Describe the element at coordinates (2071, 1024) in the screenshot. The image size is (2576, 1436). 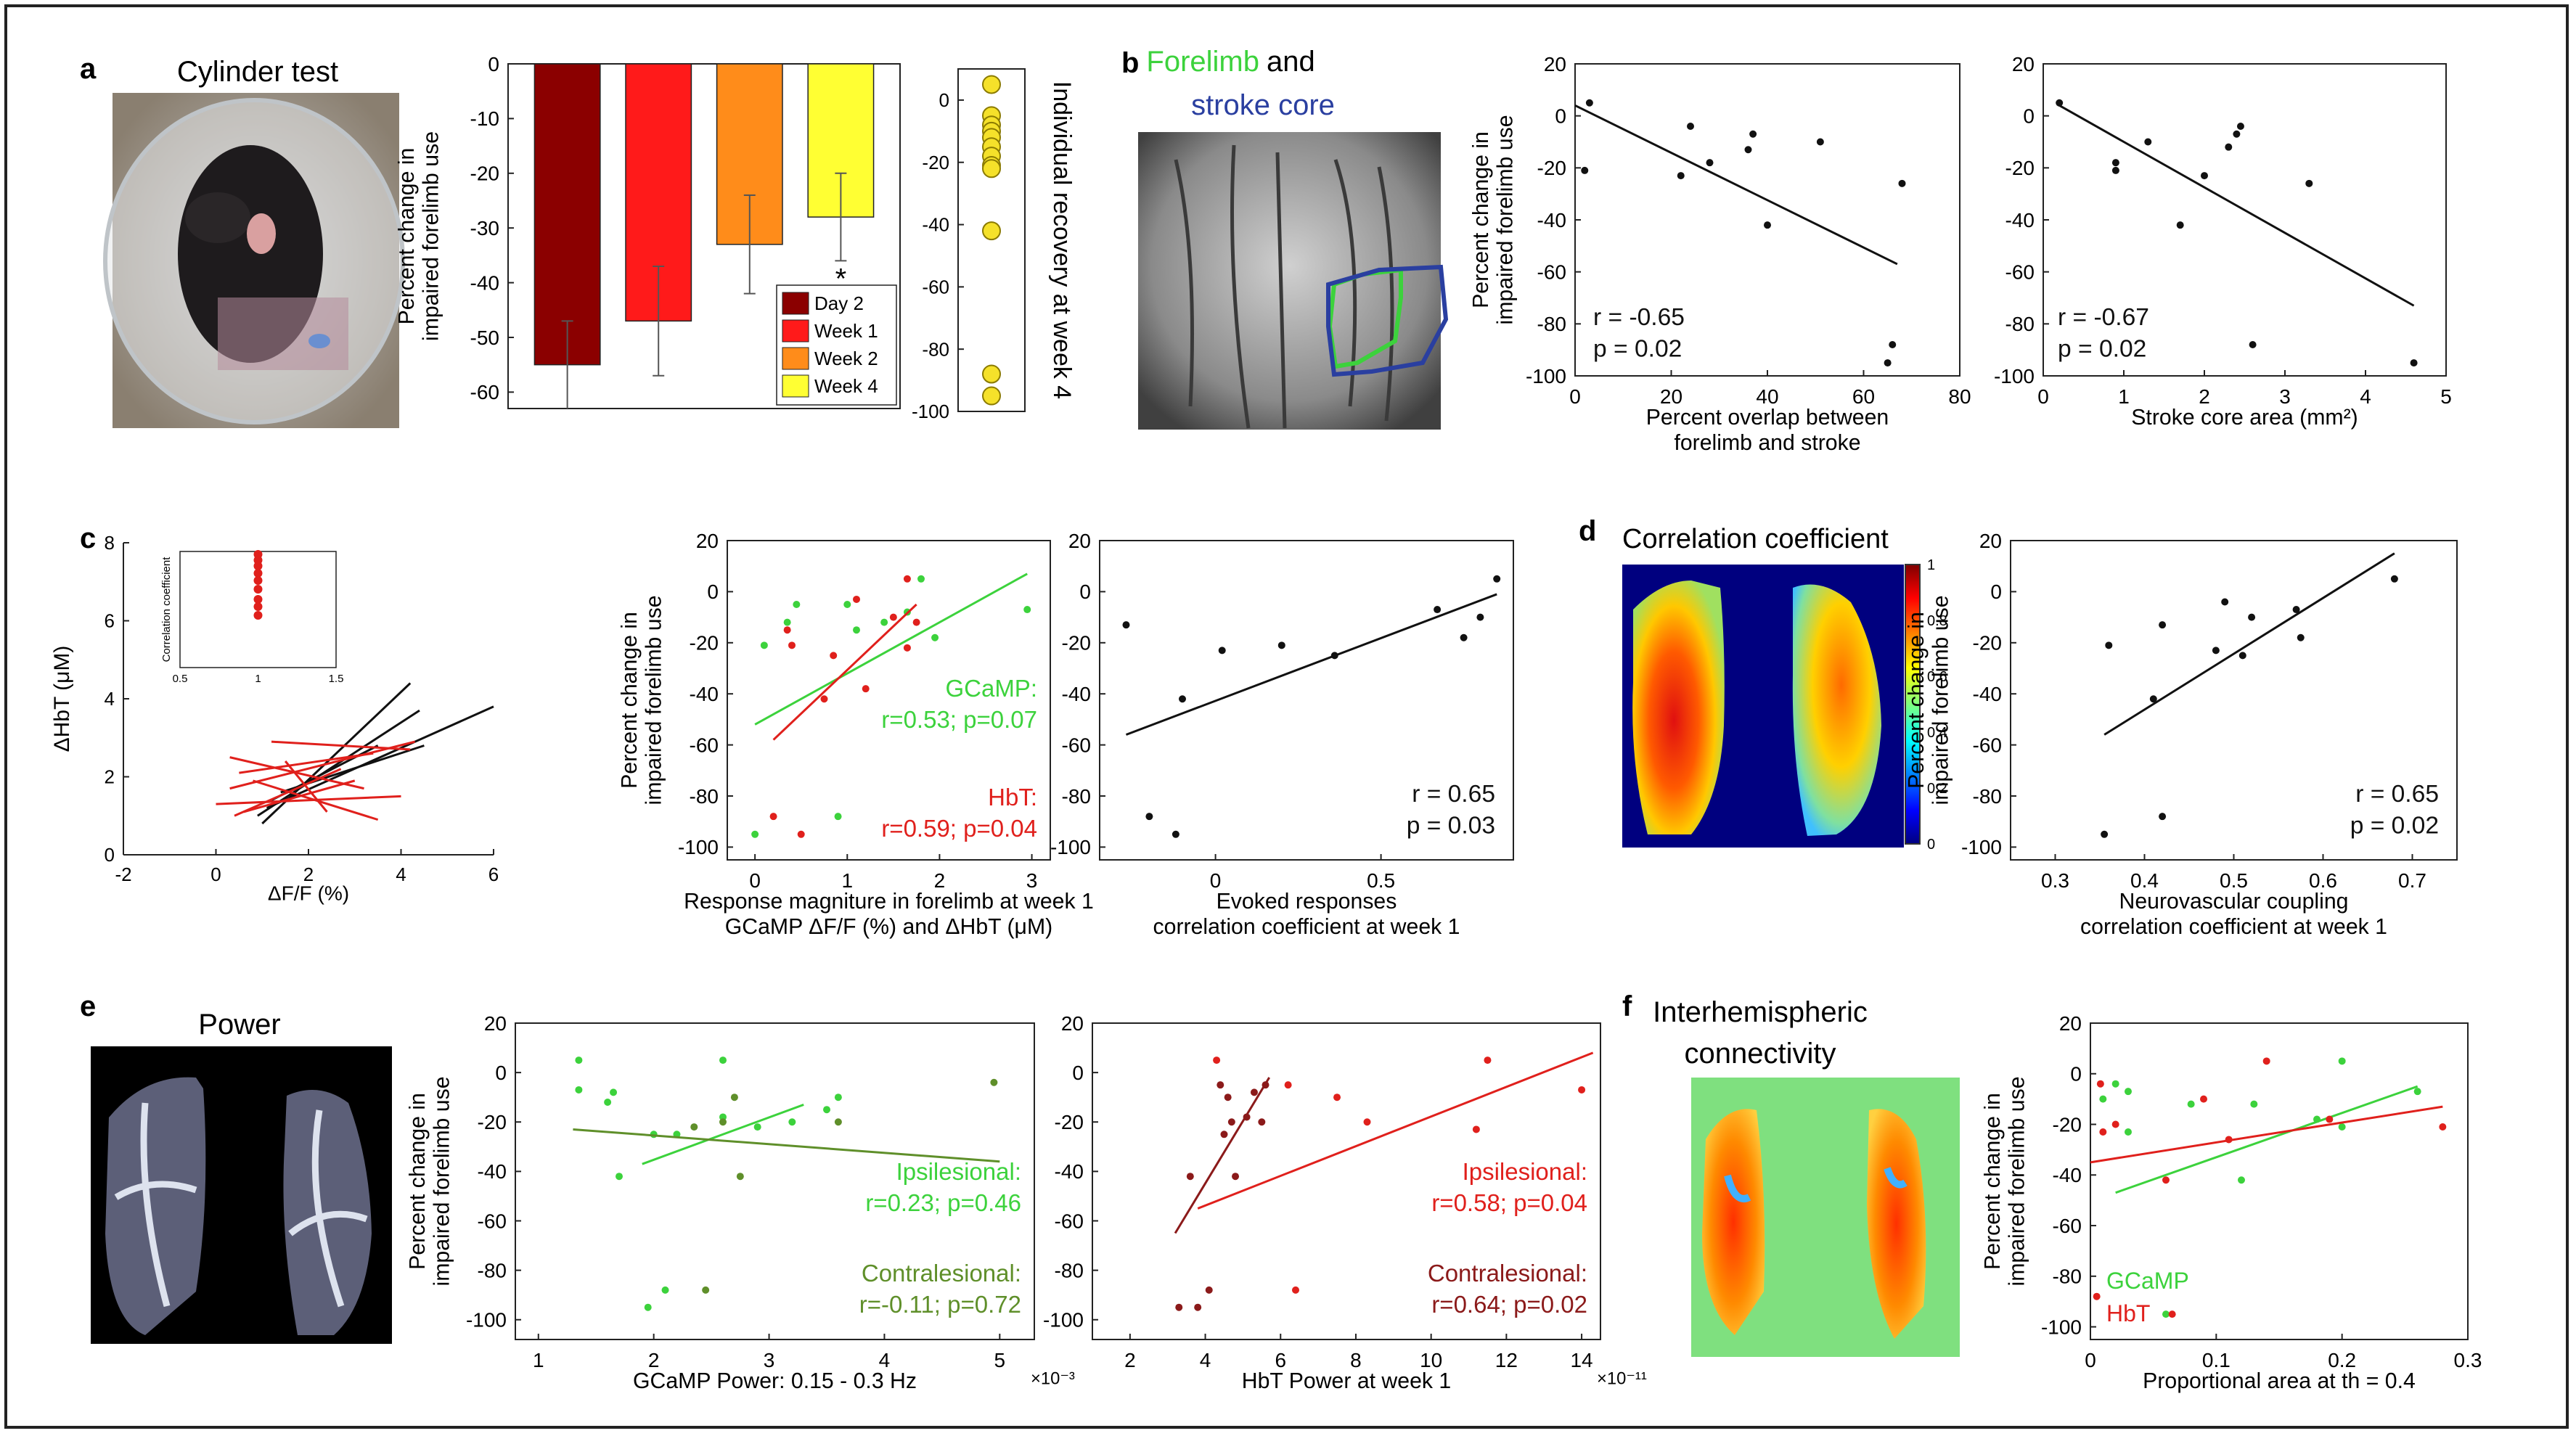
I see `y-tick-label: 20` at that location.